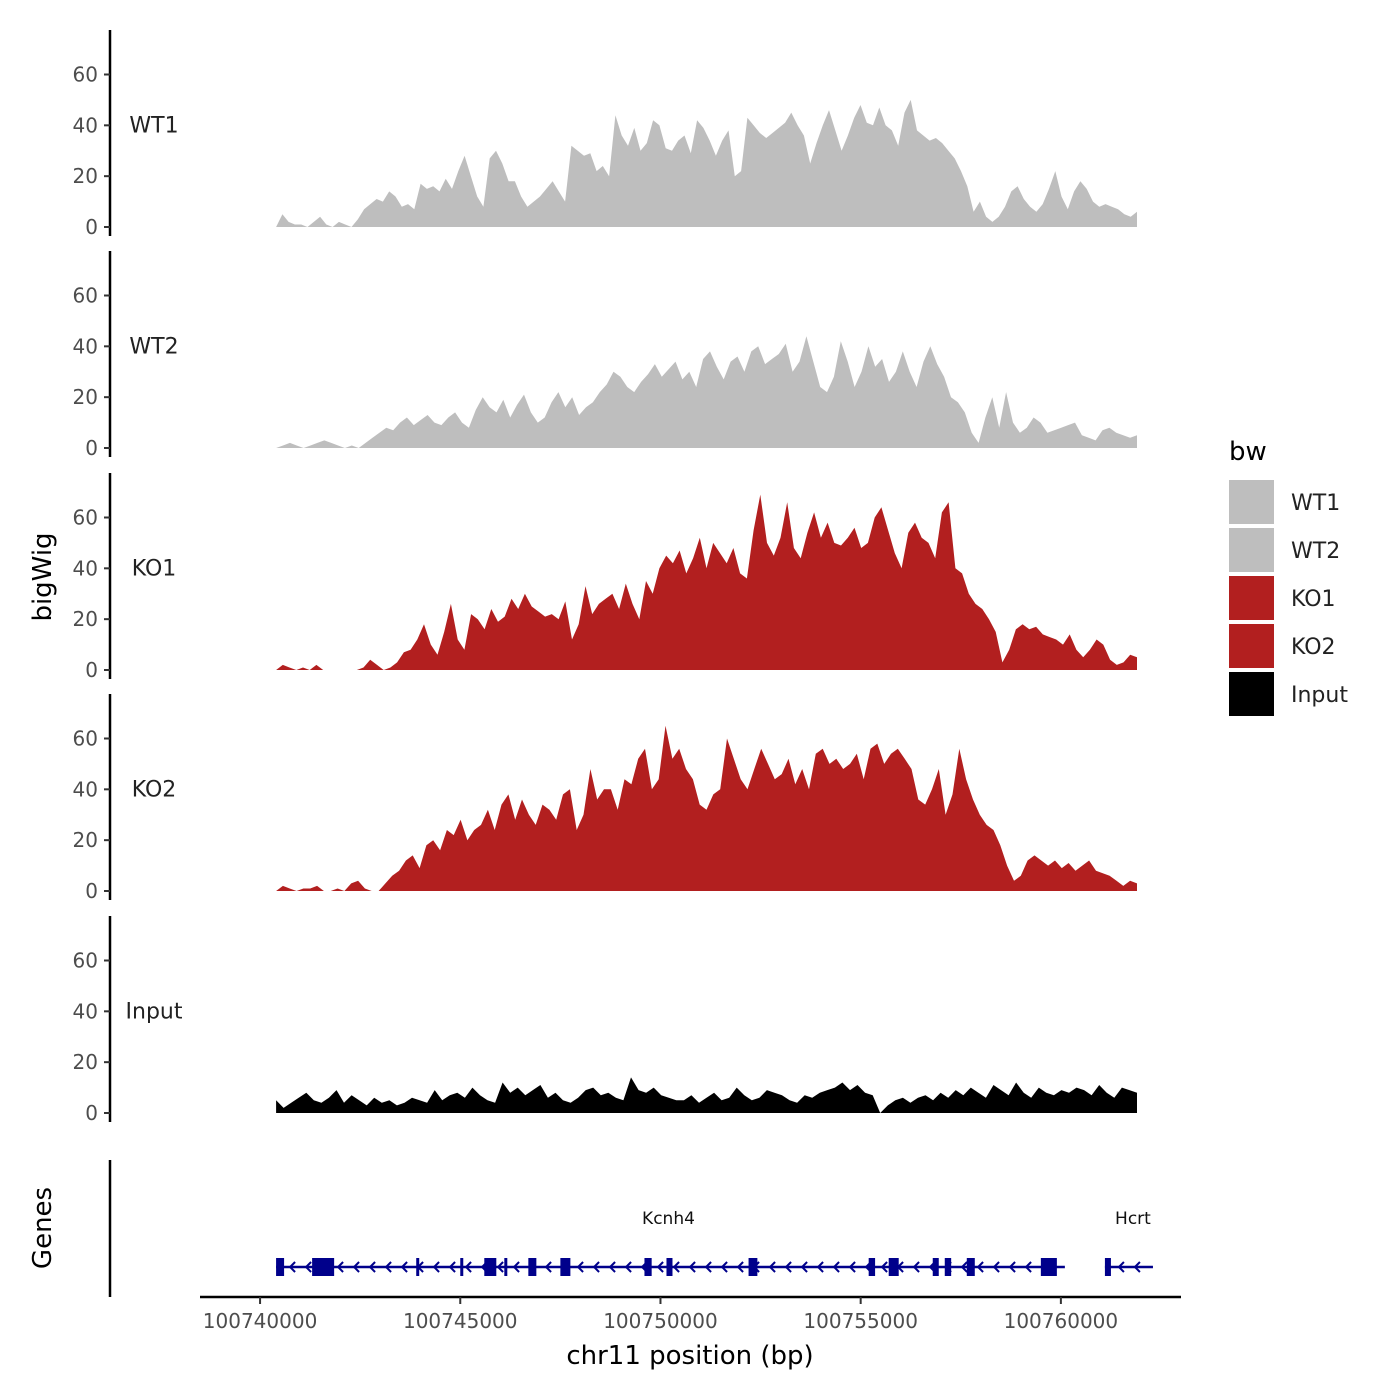 The height and width of the screenshot is (1400, 1400). Describe the element at coordinates (154, 1012) in the screenshot. I see `track-label: Input` at that location.